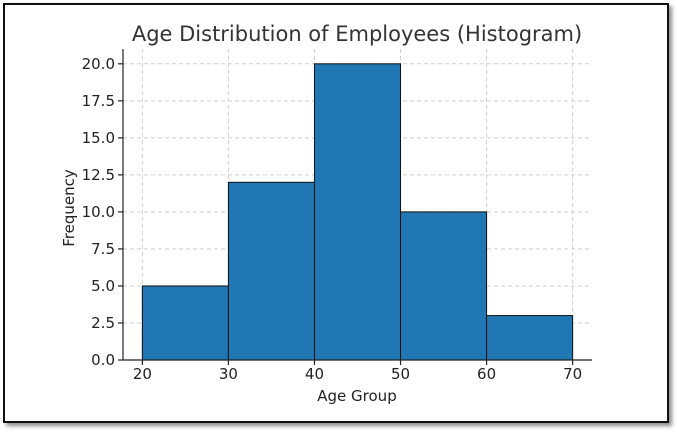  I want to click on y-tick-label: 15.0, so click(98, 138).